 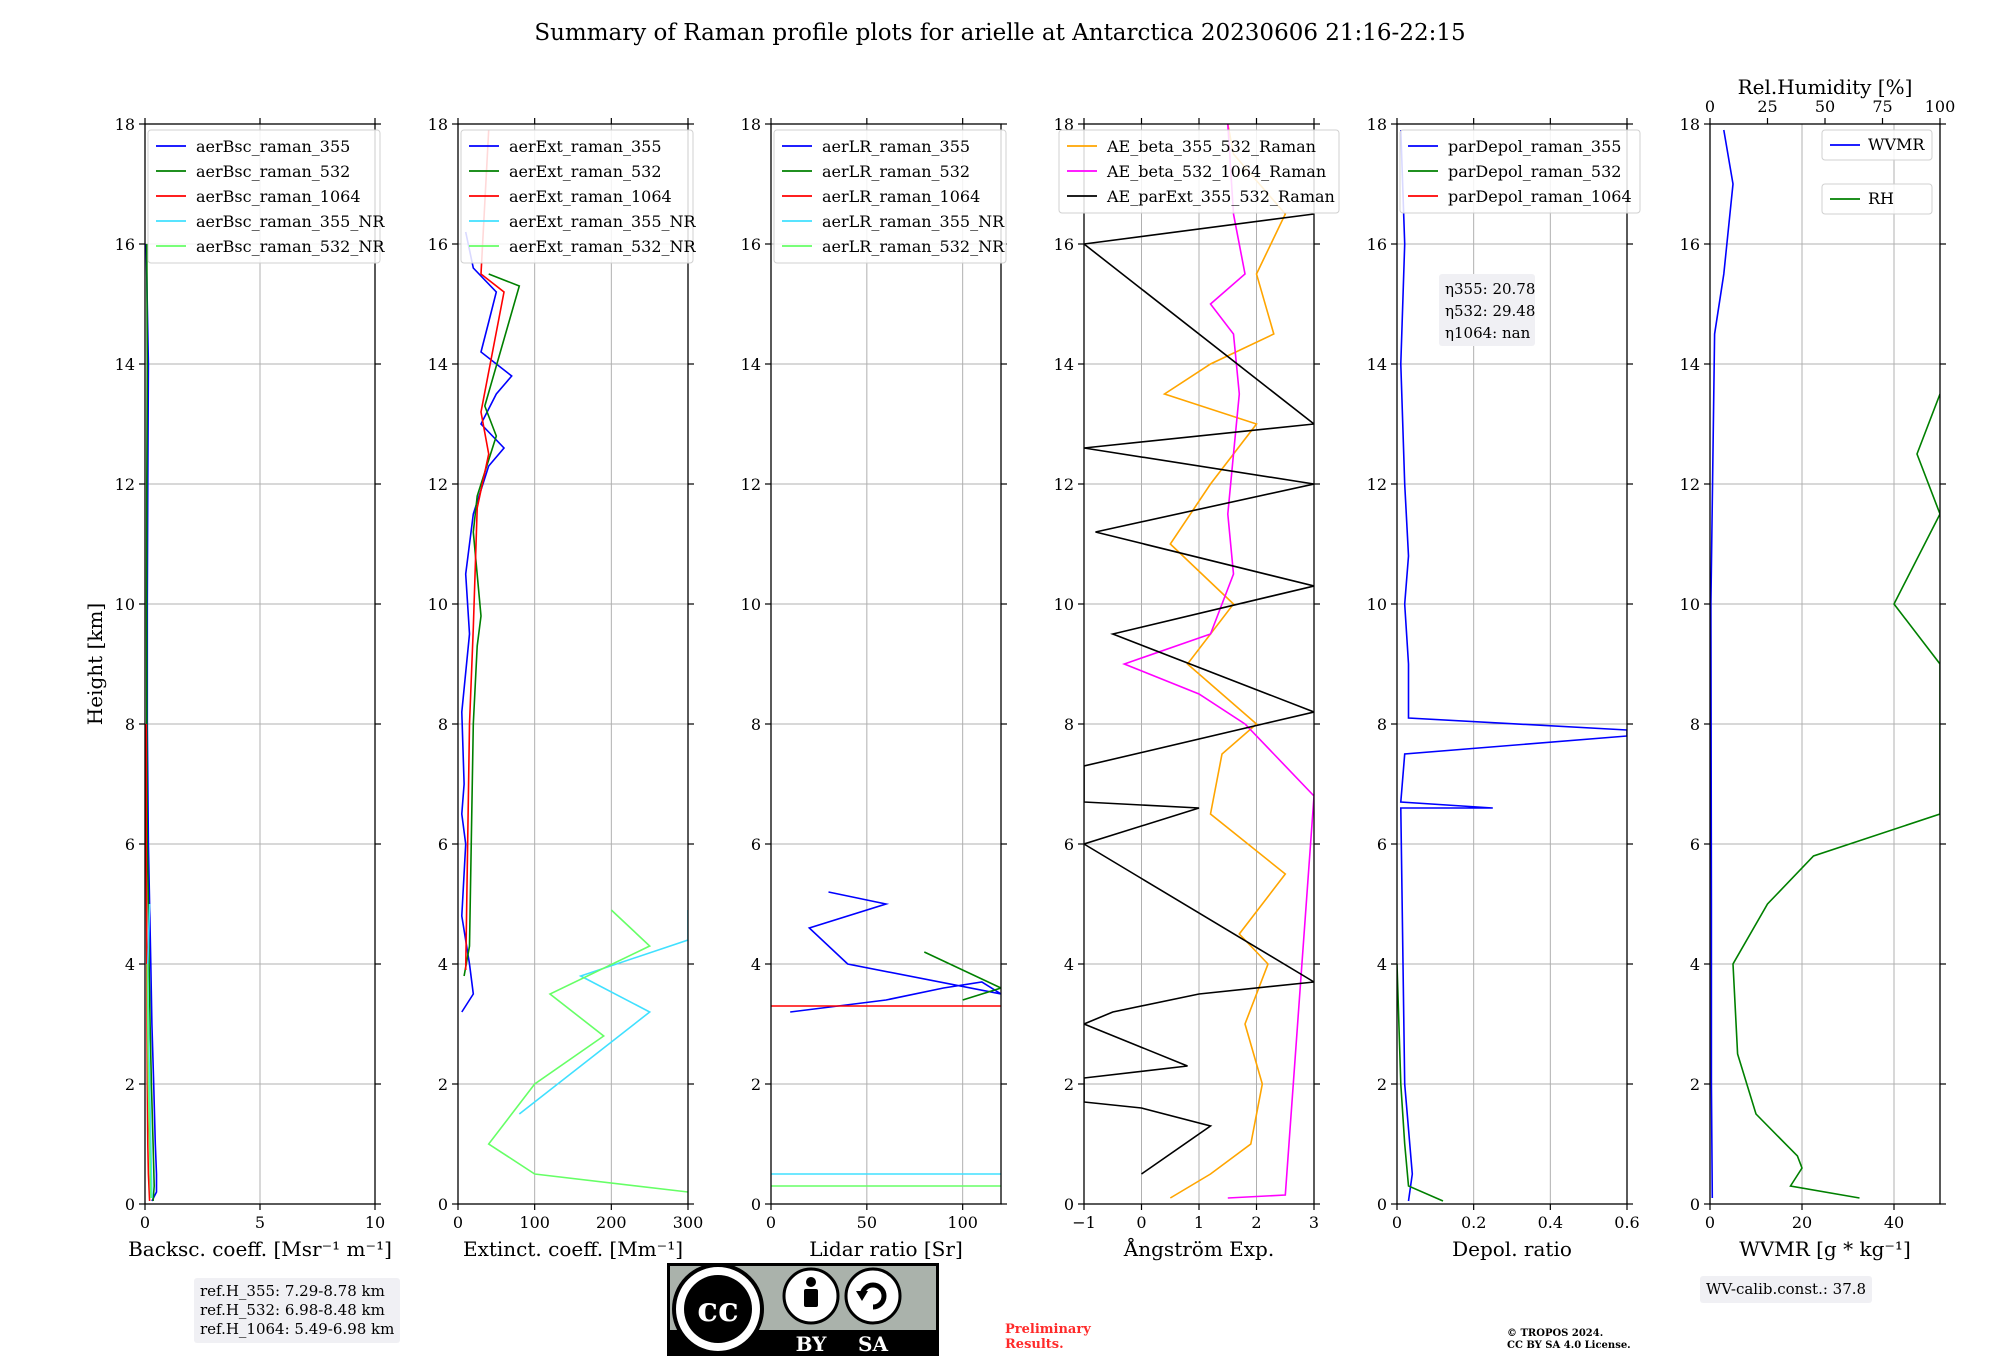 What do you see at coordinates (1896, 144) in the screenshot?
I see `legend-label: WVMR` at bounding box center [1896, 144].